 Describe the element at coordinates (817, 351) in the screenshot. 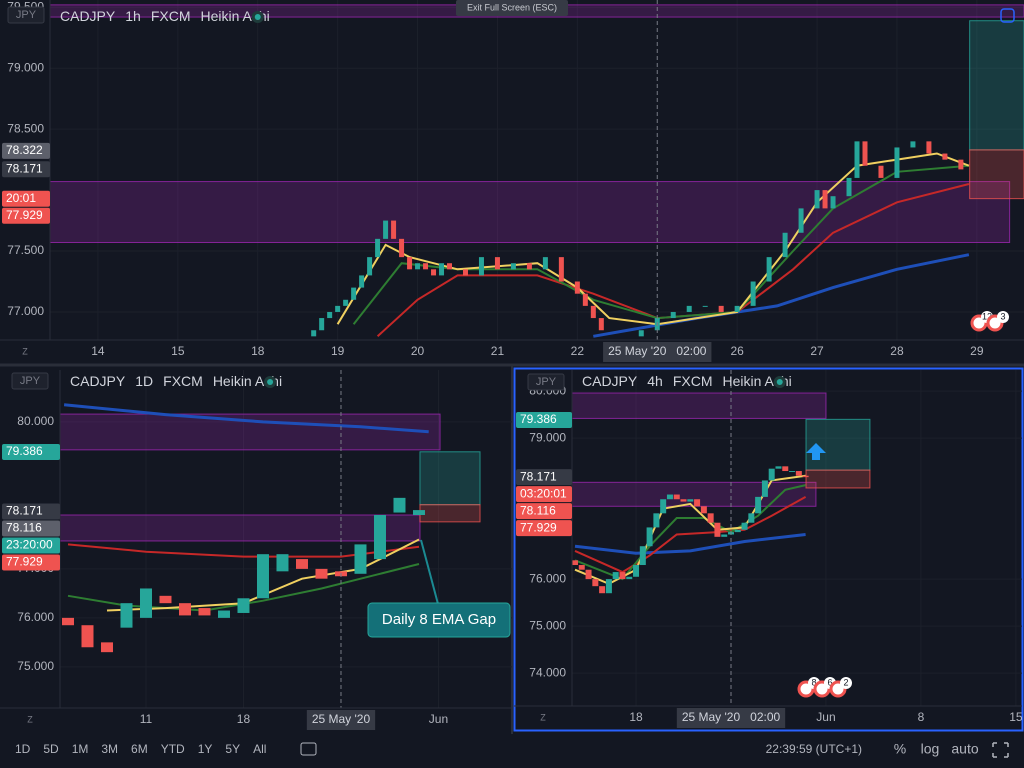

I see `x-tick-label: 27` at that location.